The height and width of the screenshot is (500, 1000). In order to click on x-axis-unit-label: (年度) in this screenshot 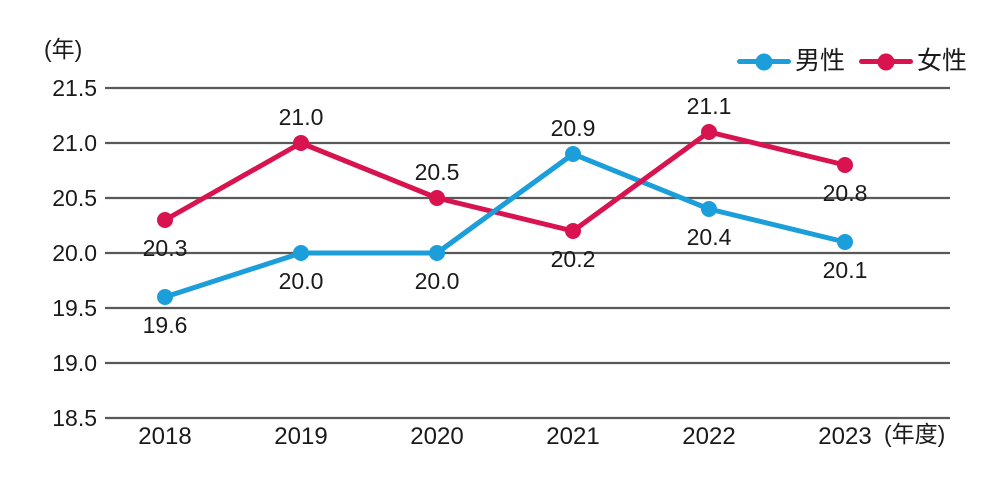, I will do `click(915, 434)`.